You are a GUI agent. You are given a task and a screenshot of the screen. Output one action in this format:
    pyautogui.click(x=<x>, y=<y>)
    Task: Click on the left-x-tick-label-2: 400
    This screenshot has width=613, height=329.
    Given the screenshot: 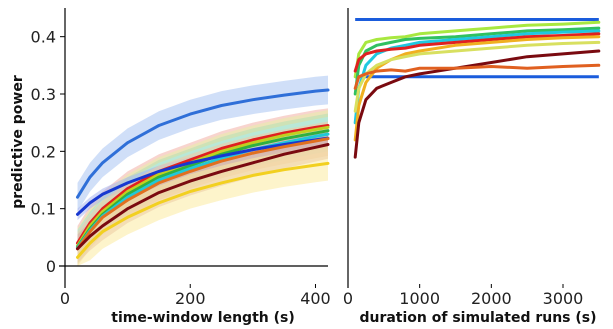 What is the action you would take?
    pyautogui.click(x=315, y=298)
    